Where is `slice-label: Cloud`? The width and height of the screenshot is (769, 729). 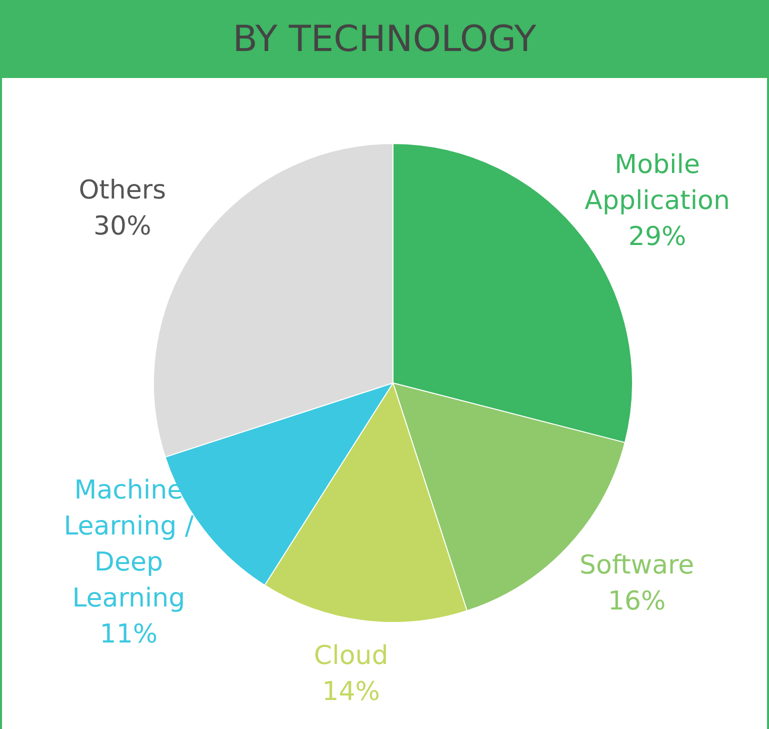
slice-label: Cloud is located at coordinates (351, 655).